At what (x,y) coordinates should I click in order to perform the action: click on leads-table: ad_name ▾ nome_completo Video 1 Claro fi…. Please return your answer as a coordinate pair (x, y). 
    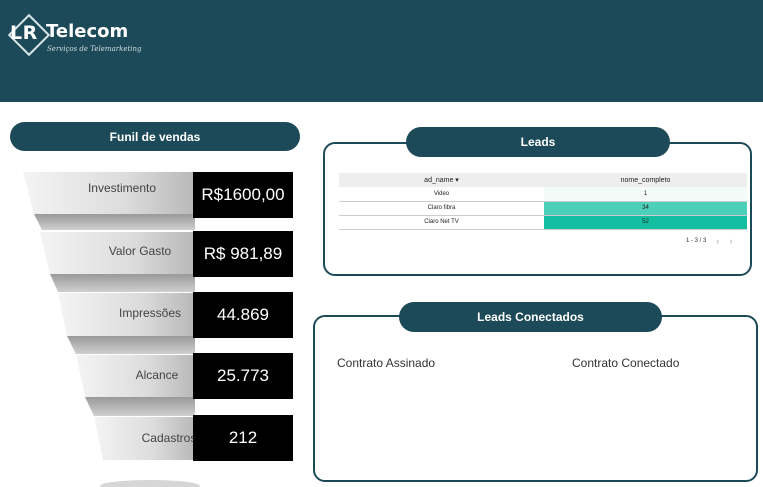
    Looking at the image, I should click on (543, 201).